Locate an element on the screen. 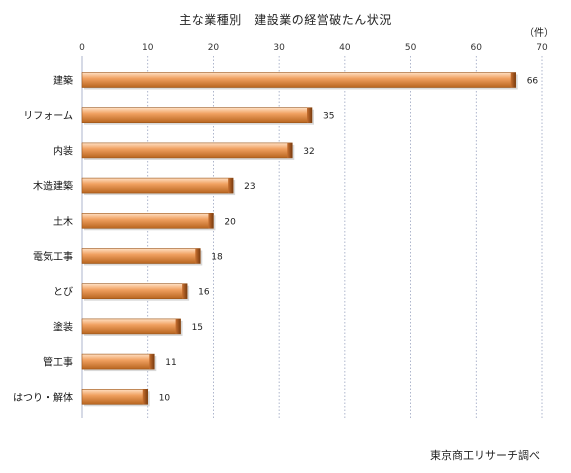 The height and width of the screenshot is (473, 571). value-label: 23 is located at coordinates (249, 187).